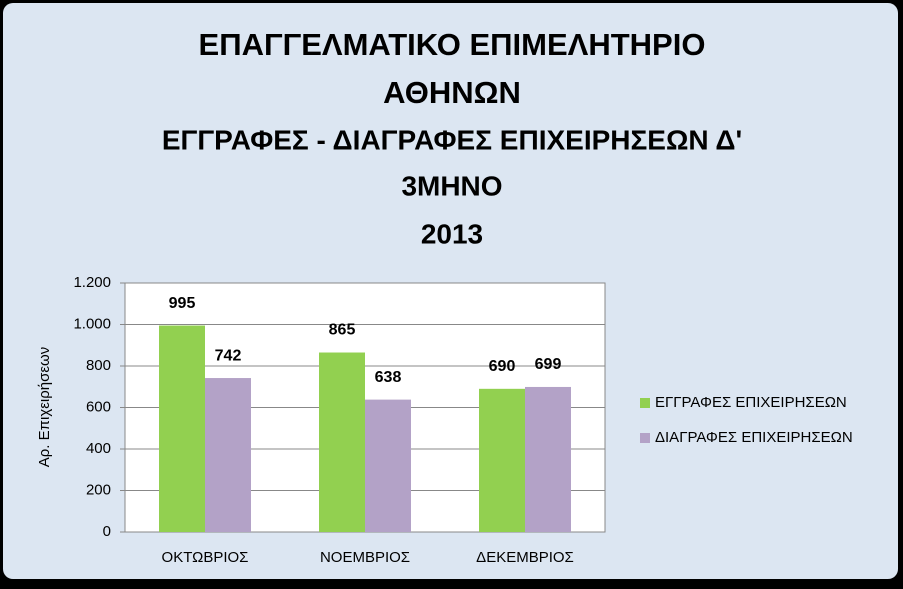 The height and width of the screenshot is (589, 903). What do you see at coordinates (205, 557) in the screenshot?
I see `x-tick-label: ΟΚΤΩΒΡΙΟΣ` at bounding box center [205, 557].